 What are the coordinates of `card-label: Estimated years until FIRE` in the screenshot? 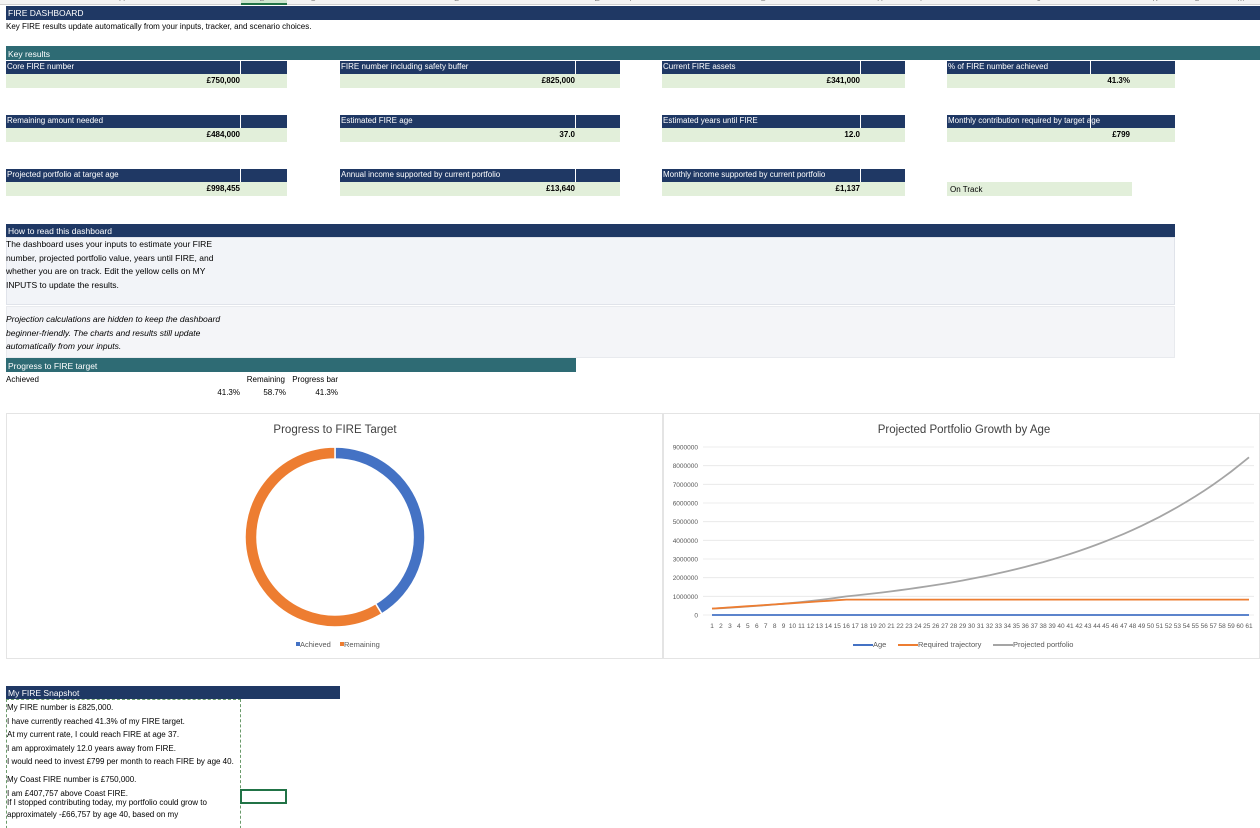 It's located at (710, 120).